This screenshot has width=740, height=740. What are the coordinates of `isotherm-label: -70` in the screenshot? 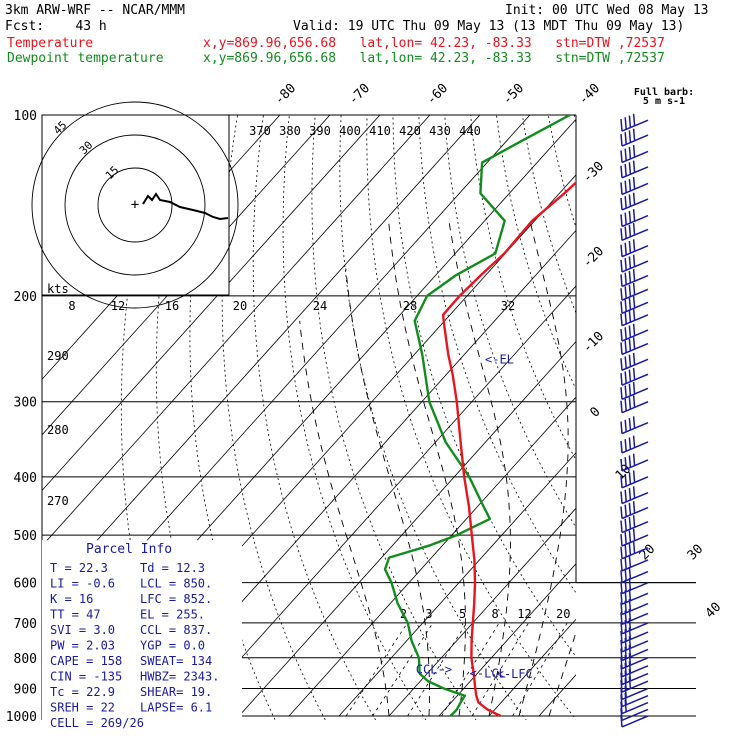 It's located at (359, 94).